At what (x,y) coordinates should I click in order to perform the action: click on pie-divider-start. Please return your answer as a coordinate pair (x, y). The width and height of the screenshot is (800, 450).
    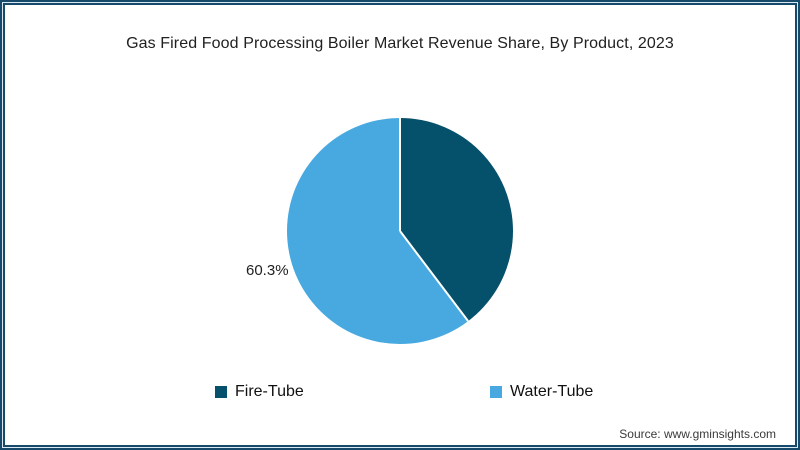
    Looking at the image, I should click on (400, 174).